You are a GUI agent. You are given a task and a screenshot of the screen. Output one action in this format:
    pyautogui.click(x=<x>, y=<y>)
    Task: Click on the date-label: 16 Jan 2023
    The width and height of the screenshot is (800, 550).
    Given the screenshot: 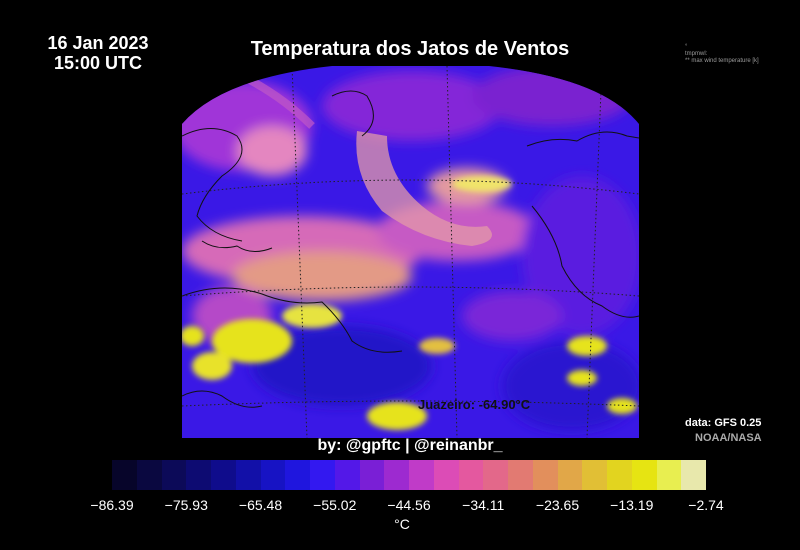 What is the action you would take?
    pyautogui.click(x=98, y=43)
    